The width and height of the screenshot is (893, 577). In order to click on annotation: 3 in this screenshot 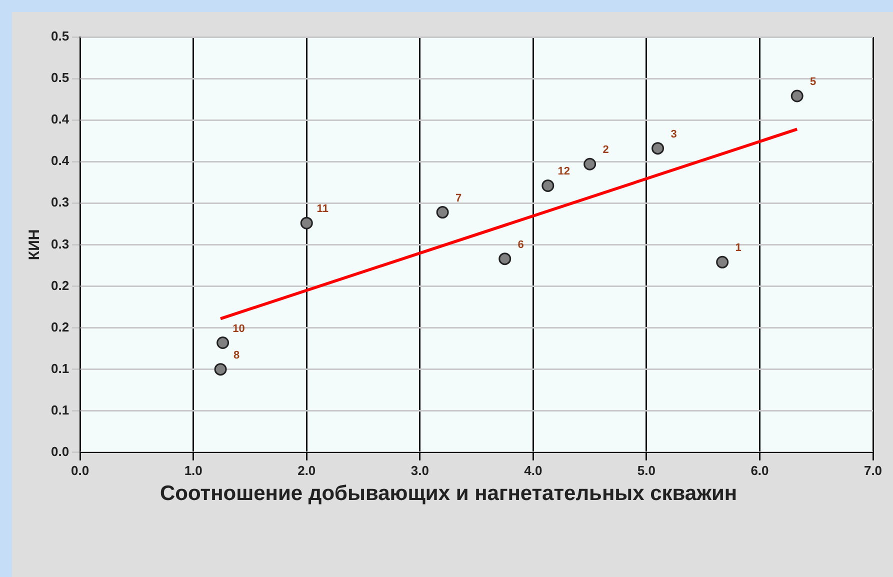, I will do `click(673, 134)`.